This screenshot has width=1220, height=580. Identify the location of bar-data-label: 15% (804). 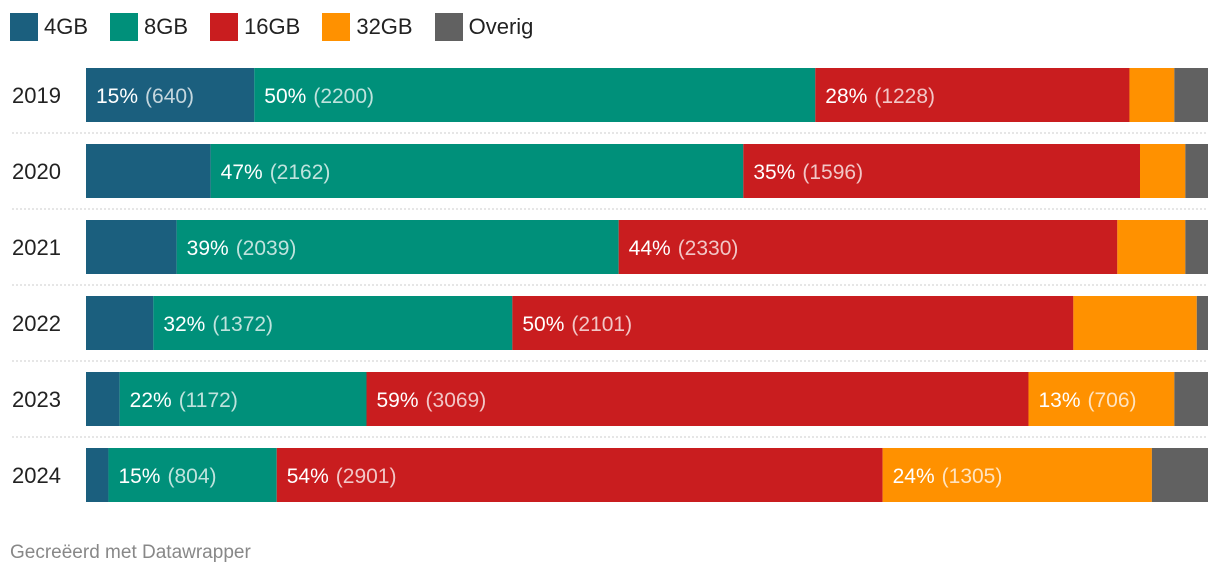
(167, 476).